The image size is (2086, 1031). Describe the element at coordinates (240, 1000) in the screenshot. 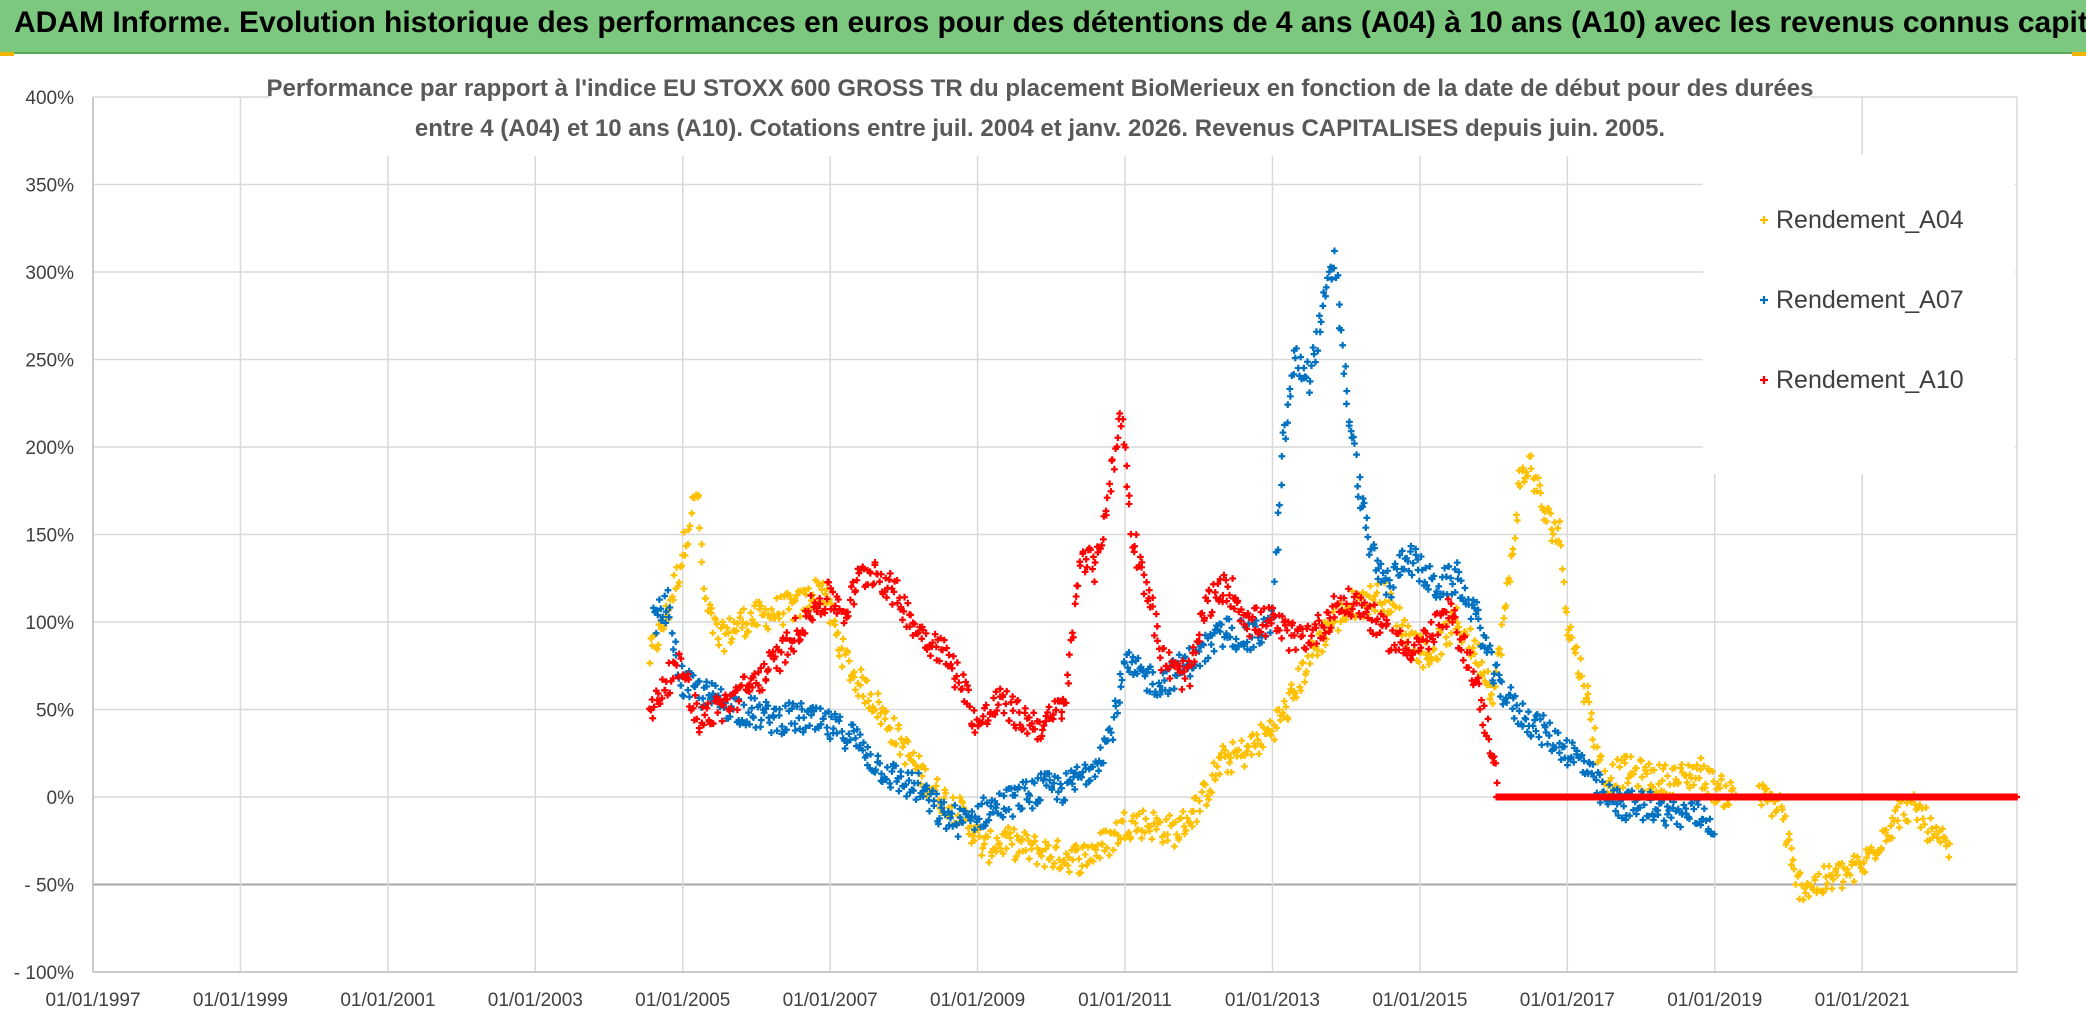

I see `x-tick-label: 01/01/1999` at that location.